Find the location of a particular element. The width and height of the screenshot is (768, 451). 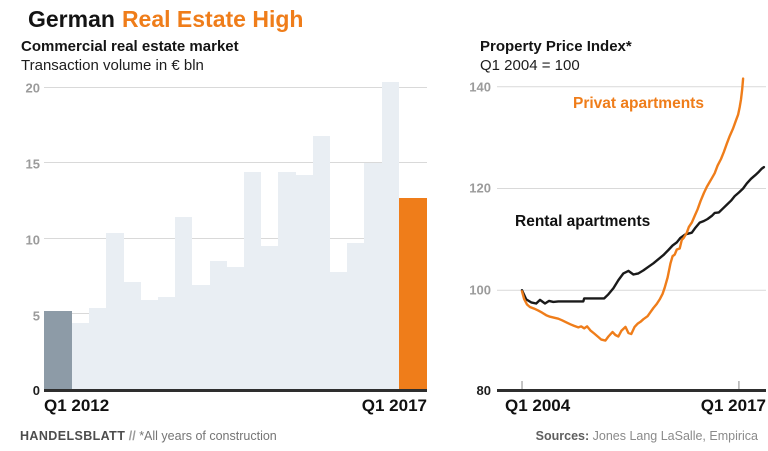

series-line-rental is located at coordinates (643, 235).